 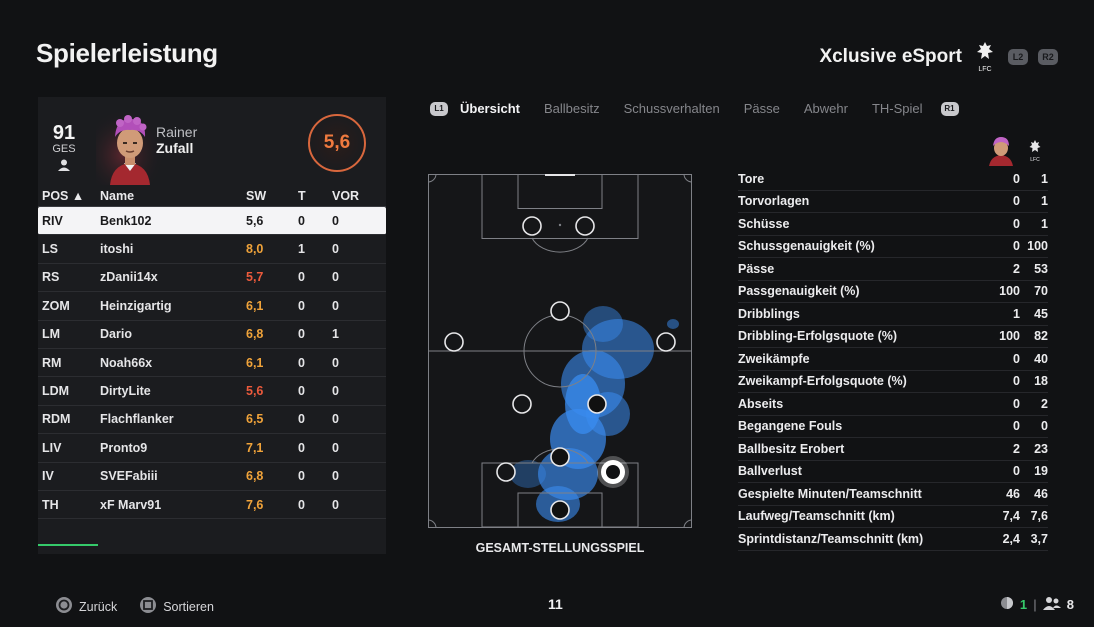 I want to click on header-t: T, so click(x=302, y=195).